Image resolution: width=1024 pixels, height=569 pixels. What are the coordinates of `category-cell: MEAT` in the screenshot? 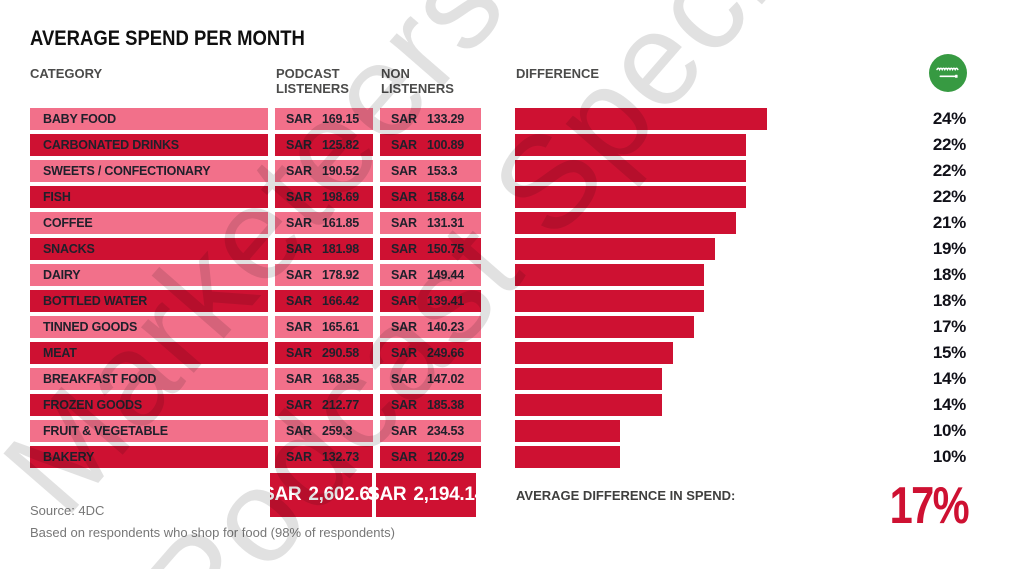 It's located at (149, 353).